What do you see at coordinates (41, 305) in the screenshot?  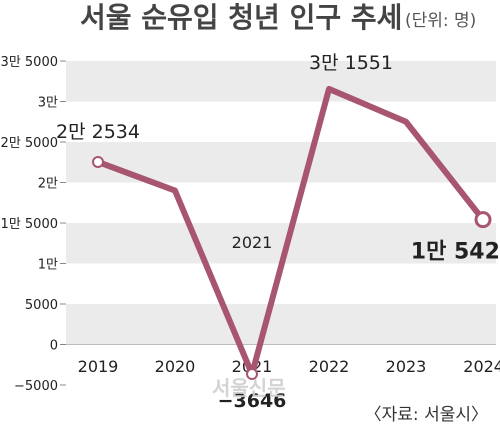 I see `y-tick-label: 5000` at bounding box center [41, 305].